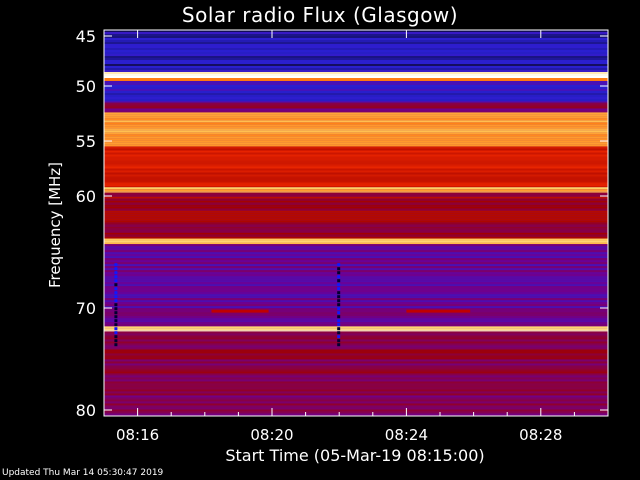 The height and width of the screenshot is (480, 640). What do you see at coordinates (55, 225) in the screenshot?
I see `y-axis-label: Frequency [MHz]` at bounding box center [55, 225].